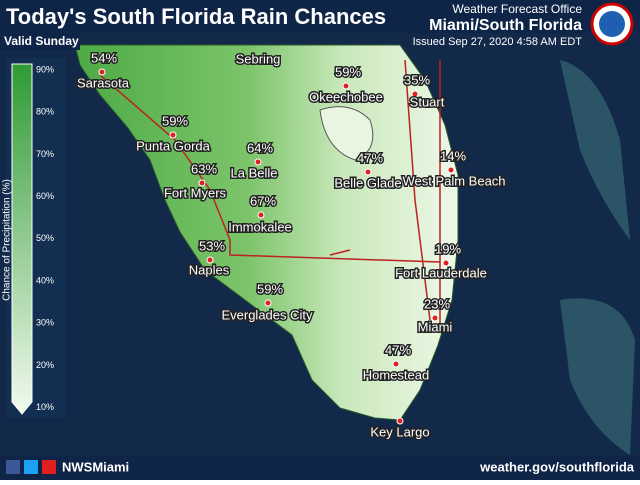  I want to click on city-name: Sebring, so click(258, 58).